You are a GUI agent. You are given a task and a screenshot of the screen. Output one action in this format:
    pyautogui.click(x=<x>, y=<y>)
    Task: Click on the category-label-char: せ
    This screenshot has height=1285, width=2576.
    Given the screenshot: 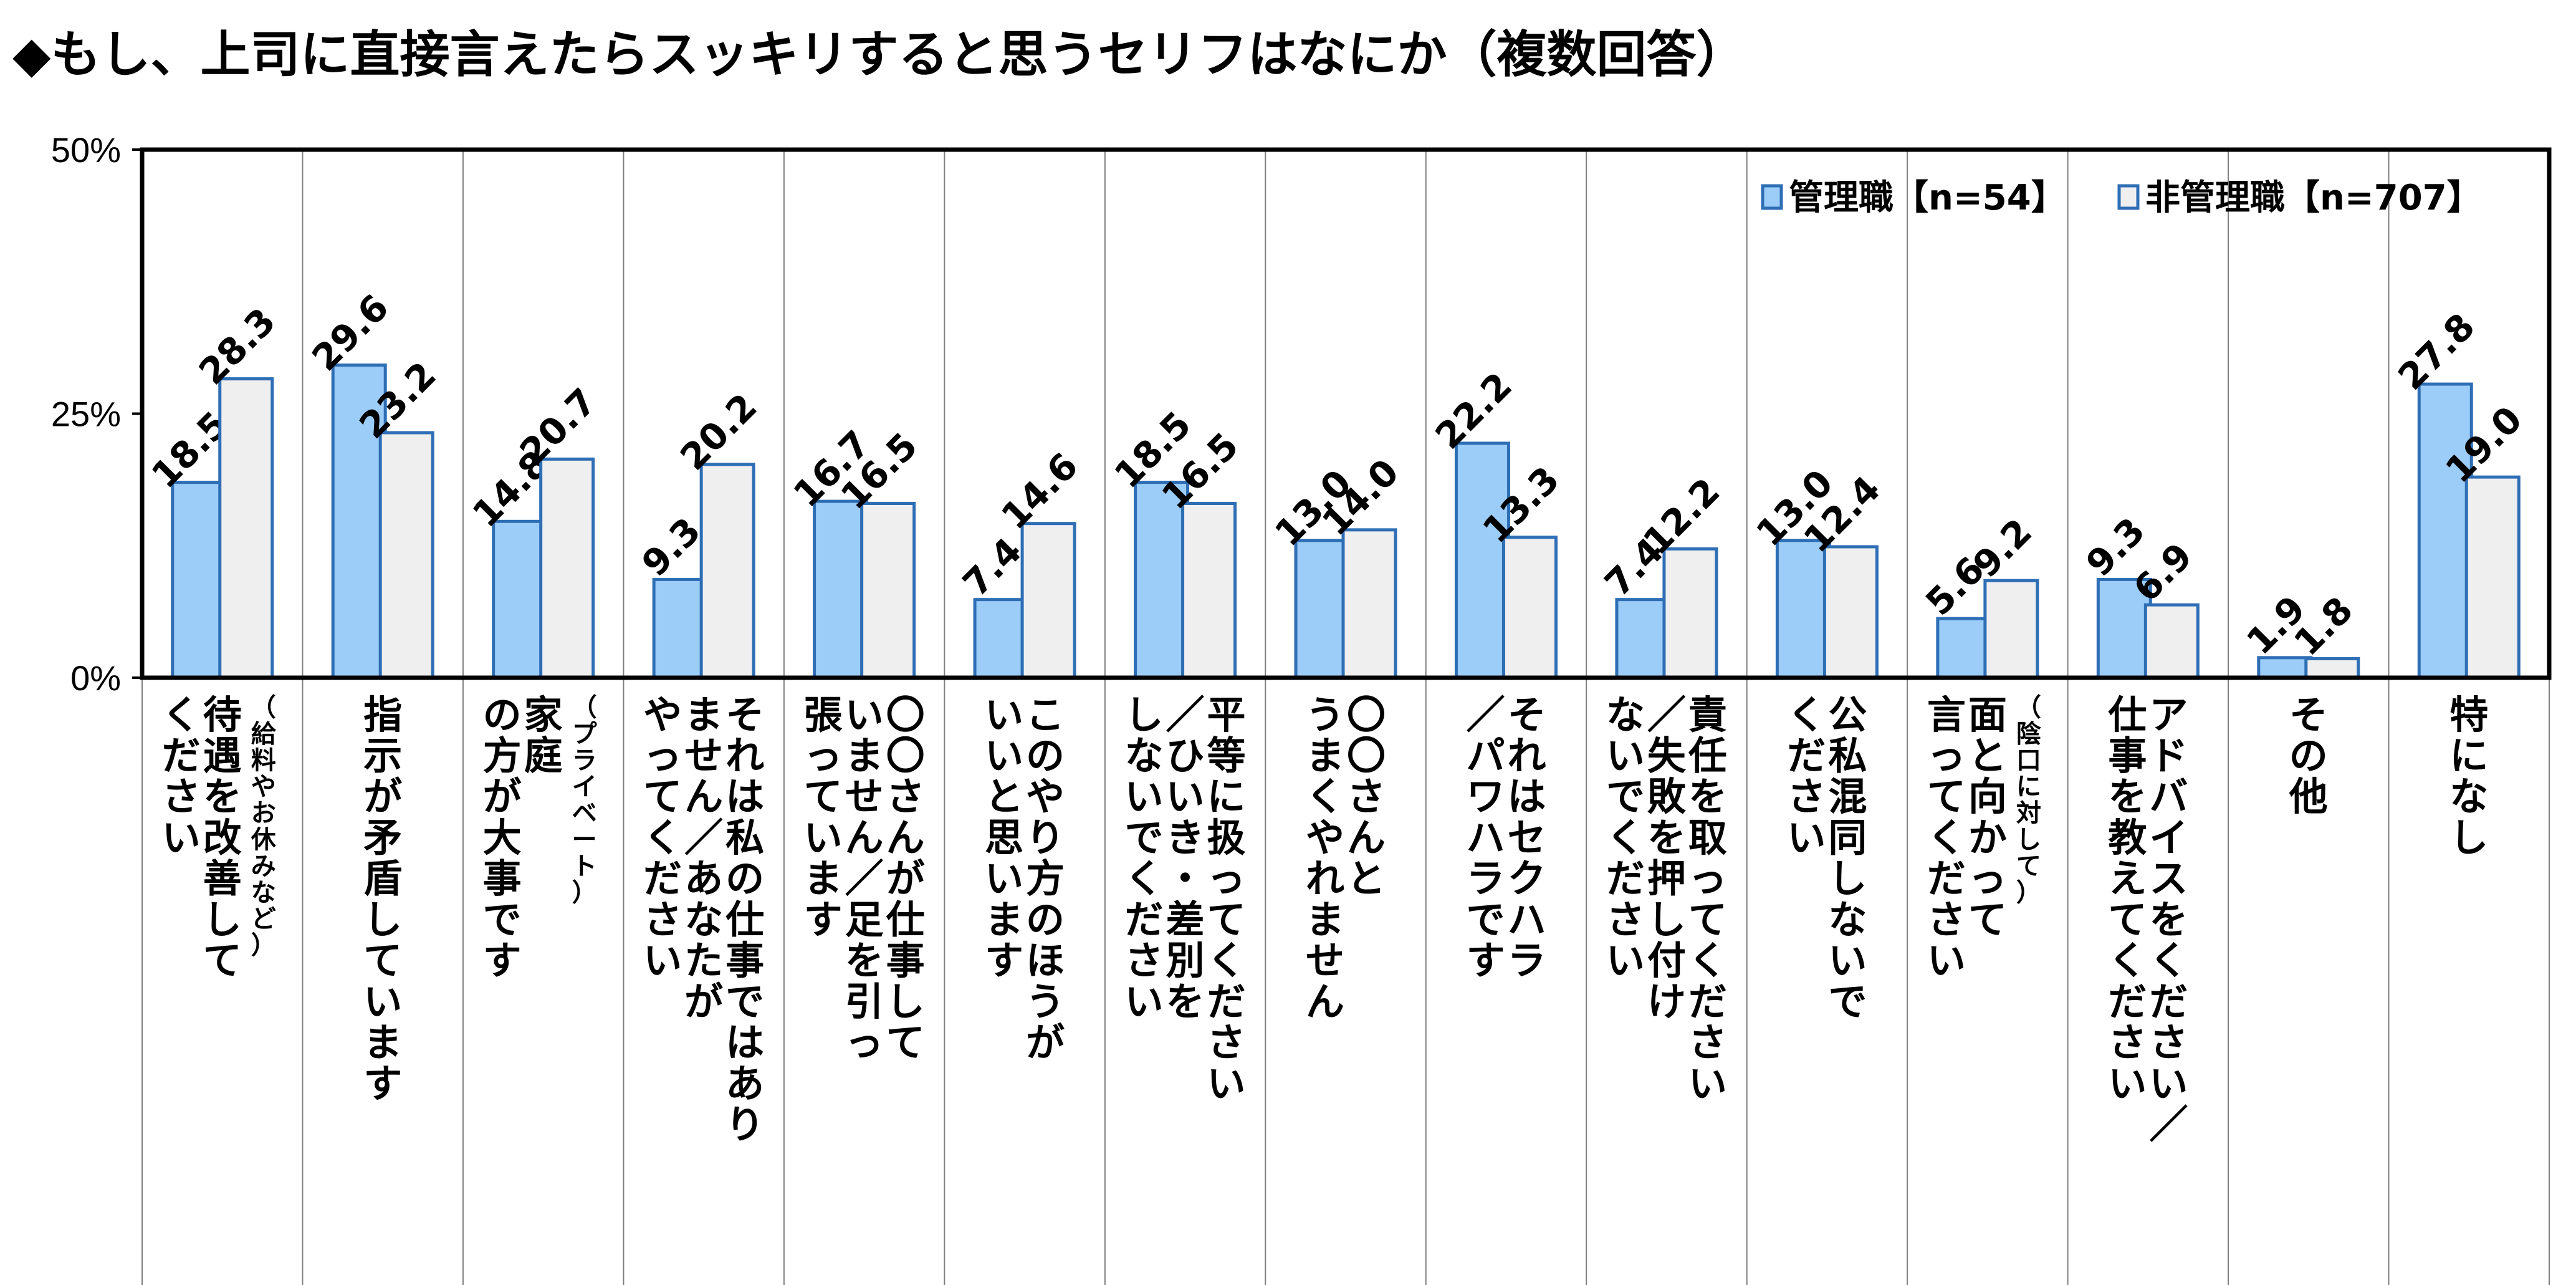 What is the action you would take?
    pyautogui.click(x=703, y=756)
    